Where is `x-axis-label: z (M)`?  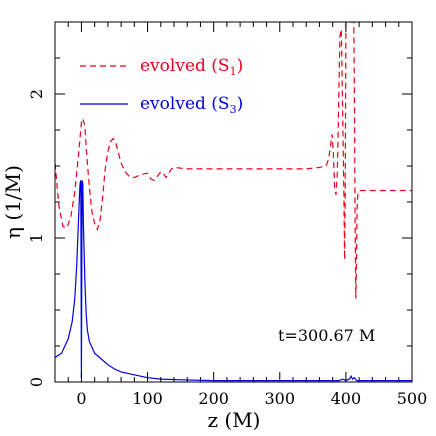 x-axis-label: z (M) is located at coordinates (234, 420).